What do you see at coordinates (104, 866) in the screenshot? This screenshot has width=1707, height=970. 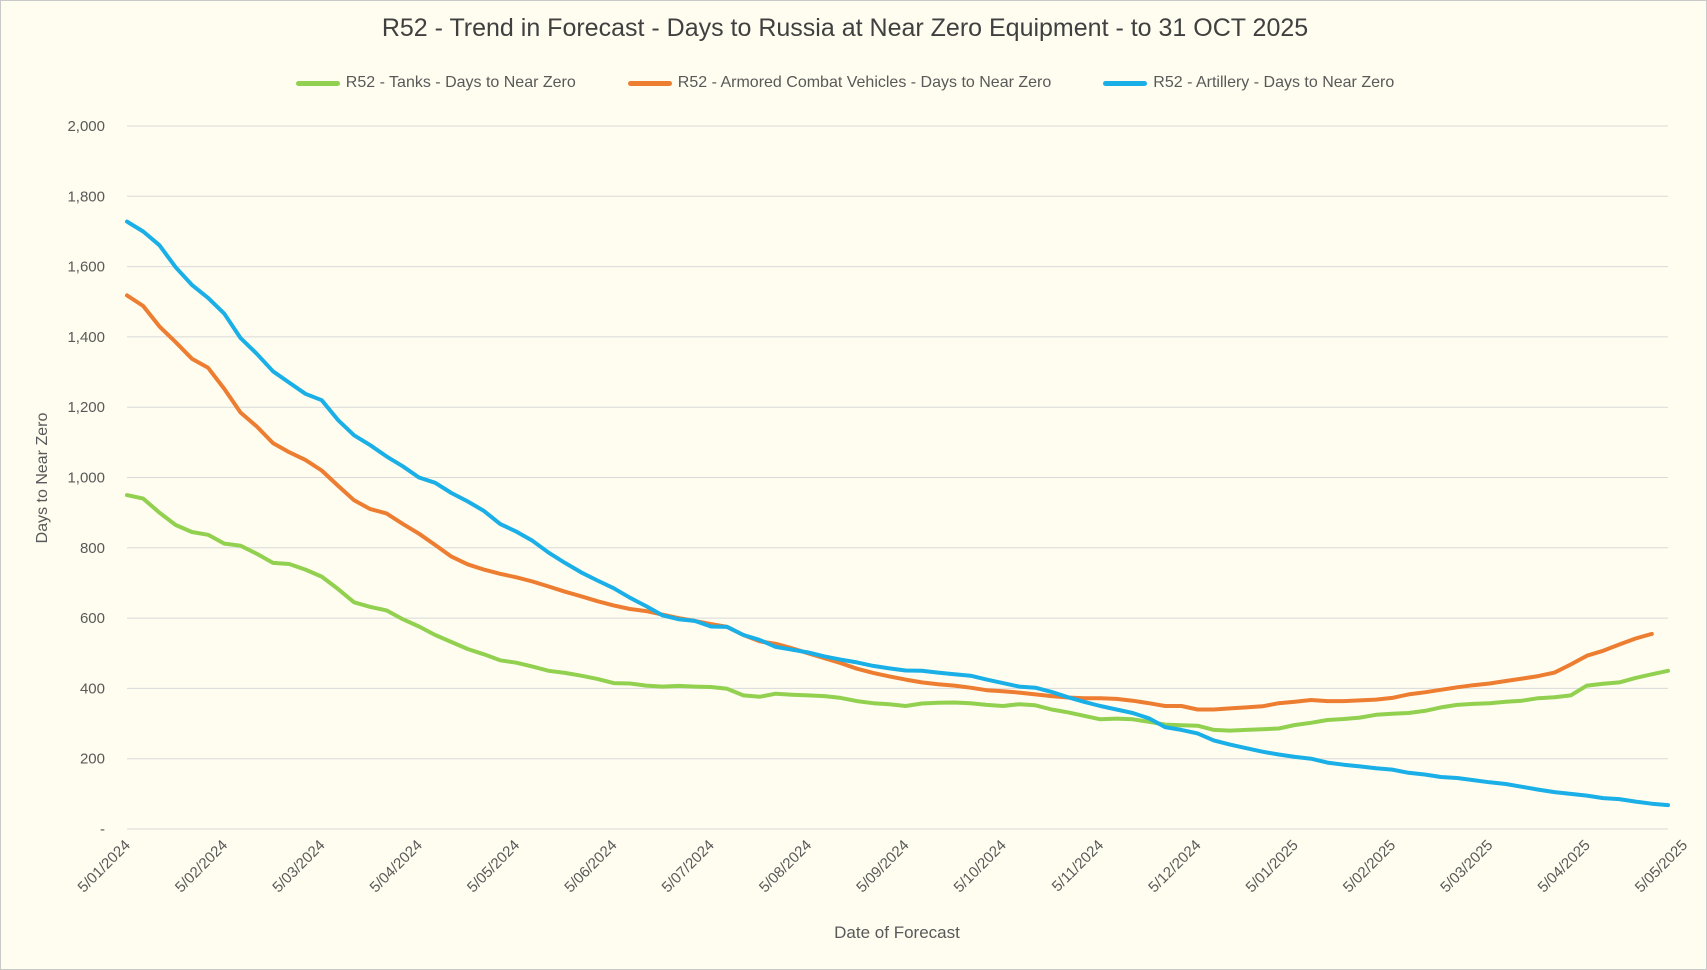 I see `x-tick-label: 5/01/2024` at bounding box center [104, 866].